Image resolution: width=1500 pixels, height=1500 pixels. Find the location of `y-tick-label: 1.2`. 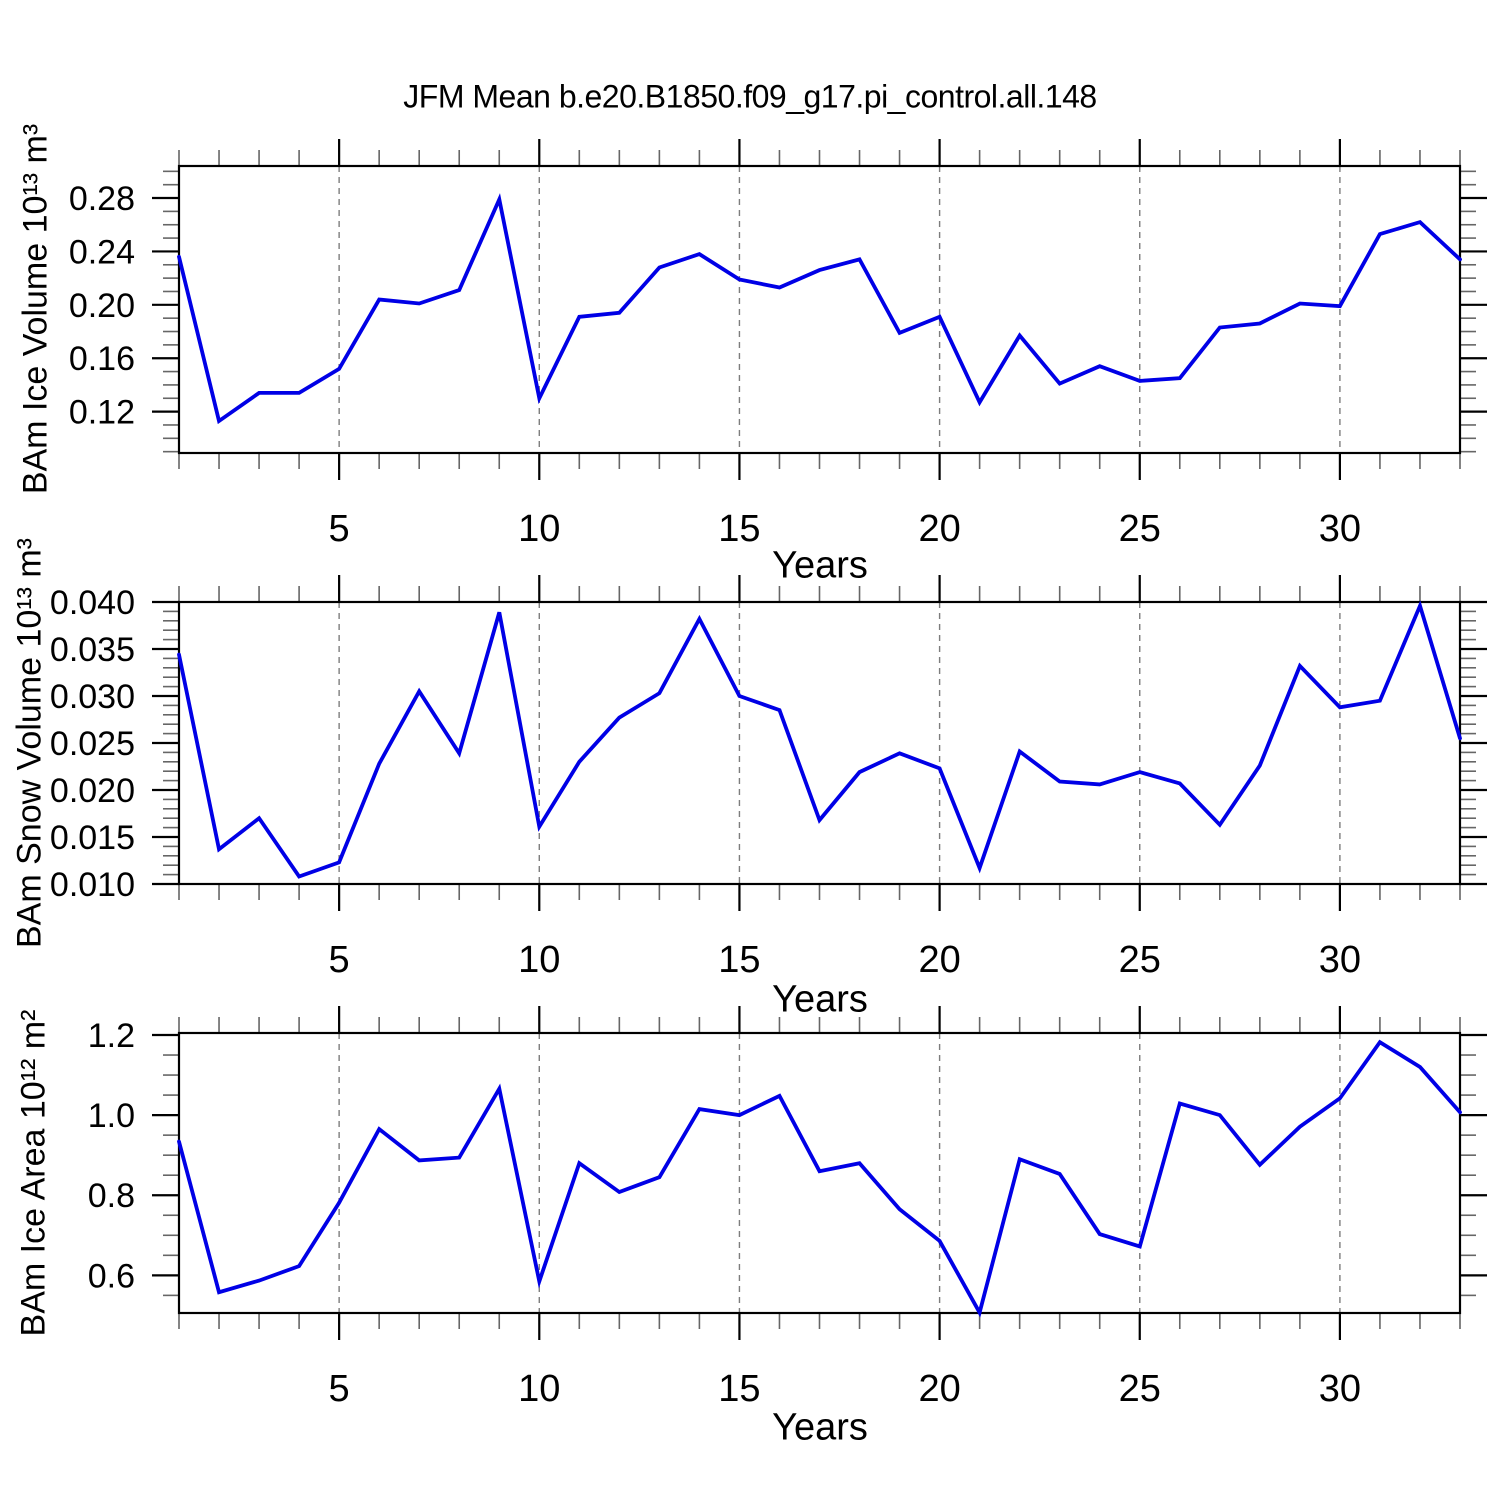

y-tick-label: 1.2 is located at coordinates (111, 1036).